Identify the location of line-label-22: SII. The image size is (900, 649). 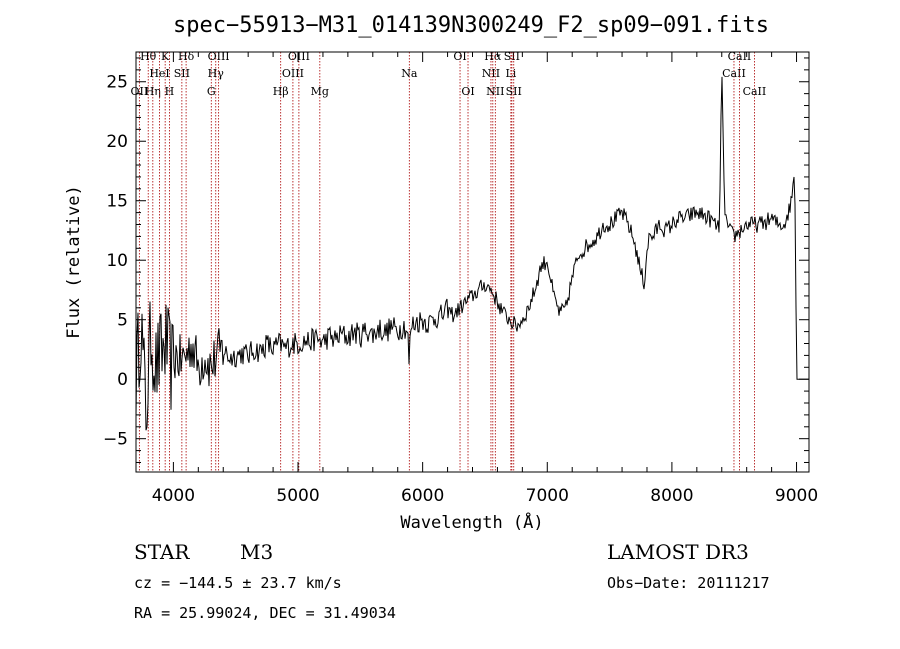
(512, 56).